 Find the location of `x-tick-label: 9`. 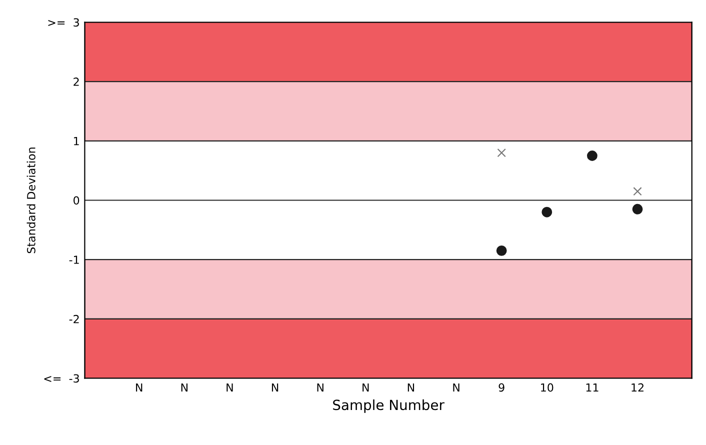

x-tick-label: 9 is located at coordinates (501, 387).